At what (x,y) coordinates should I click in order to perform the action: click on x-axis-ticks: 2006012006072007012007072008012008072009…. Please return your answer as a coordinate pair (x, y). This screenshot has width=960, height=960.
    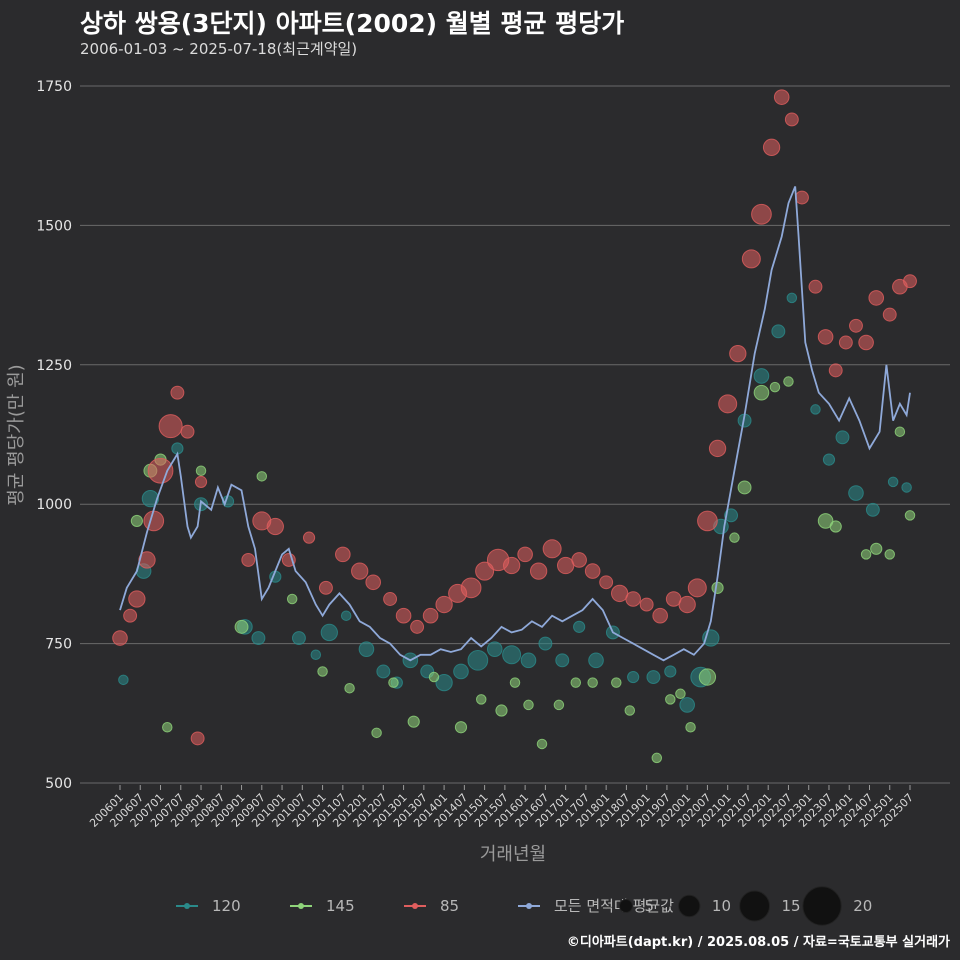
    Looking at the image, I should click on (501, 807).